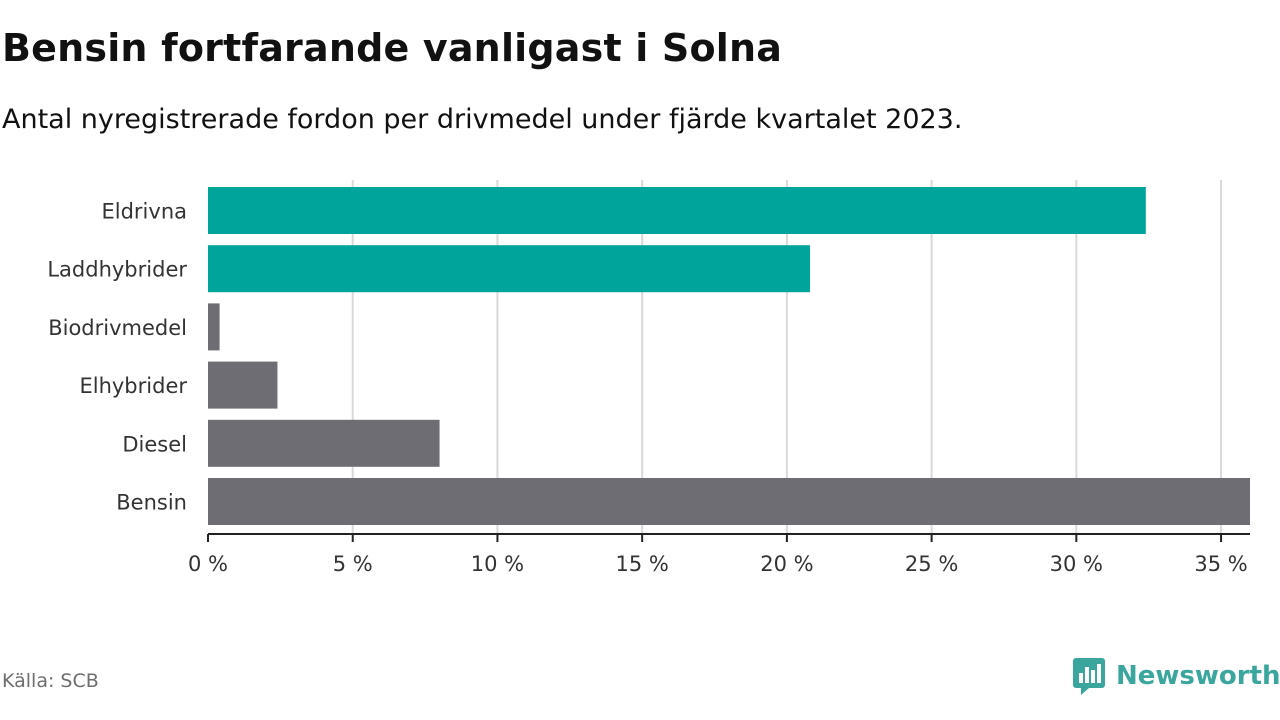 The height and width of the screenshot is (720, 1280). I want to click on category-label: Biodrivmedel, so click(117, 328).